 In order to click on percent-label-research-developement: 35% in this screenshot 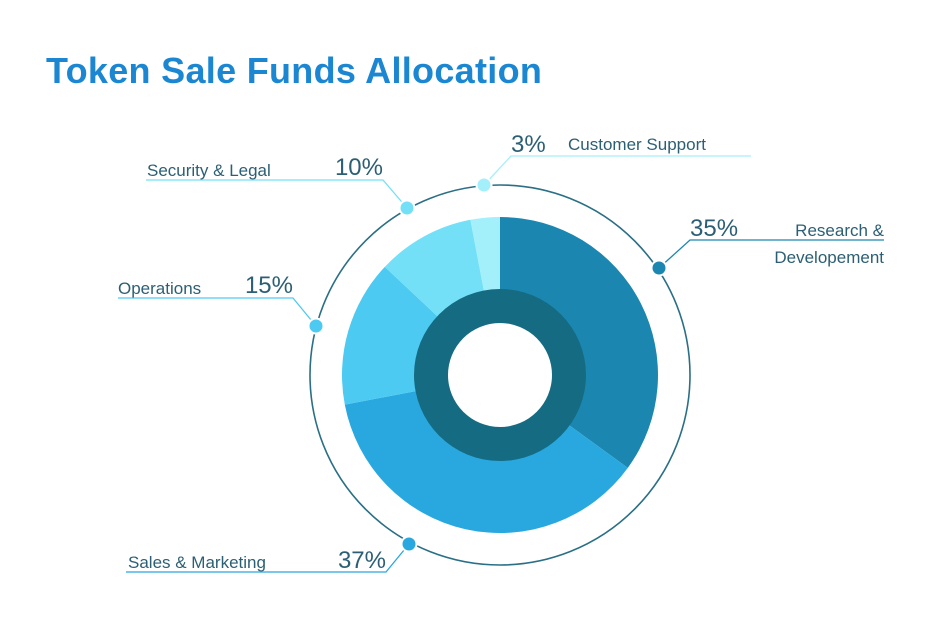, I will do `click(714, 228)`.